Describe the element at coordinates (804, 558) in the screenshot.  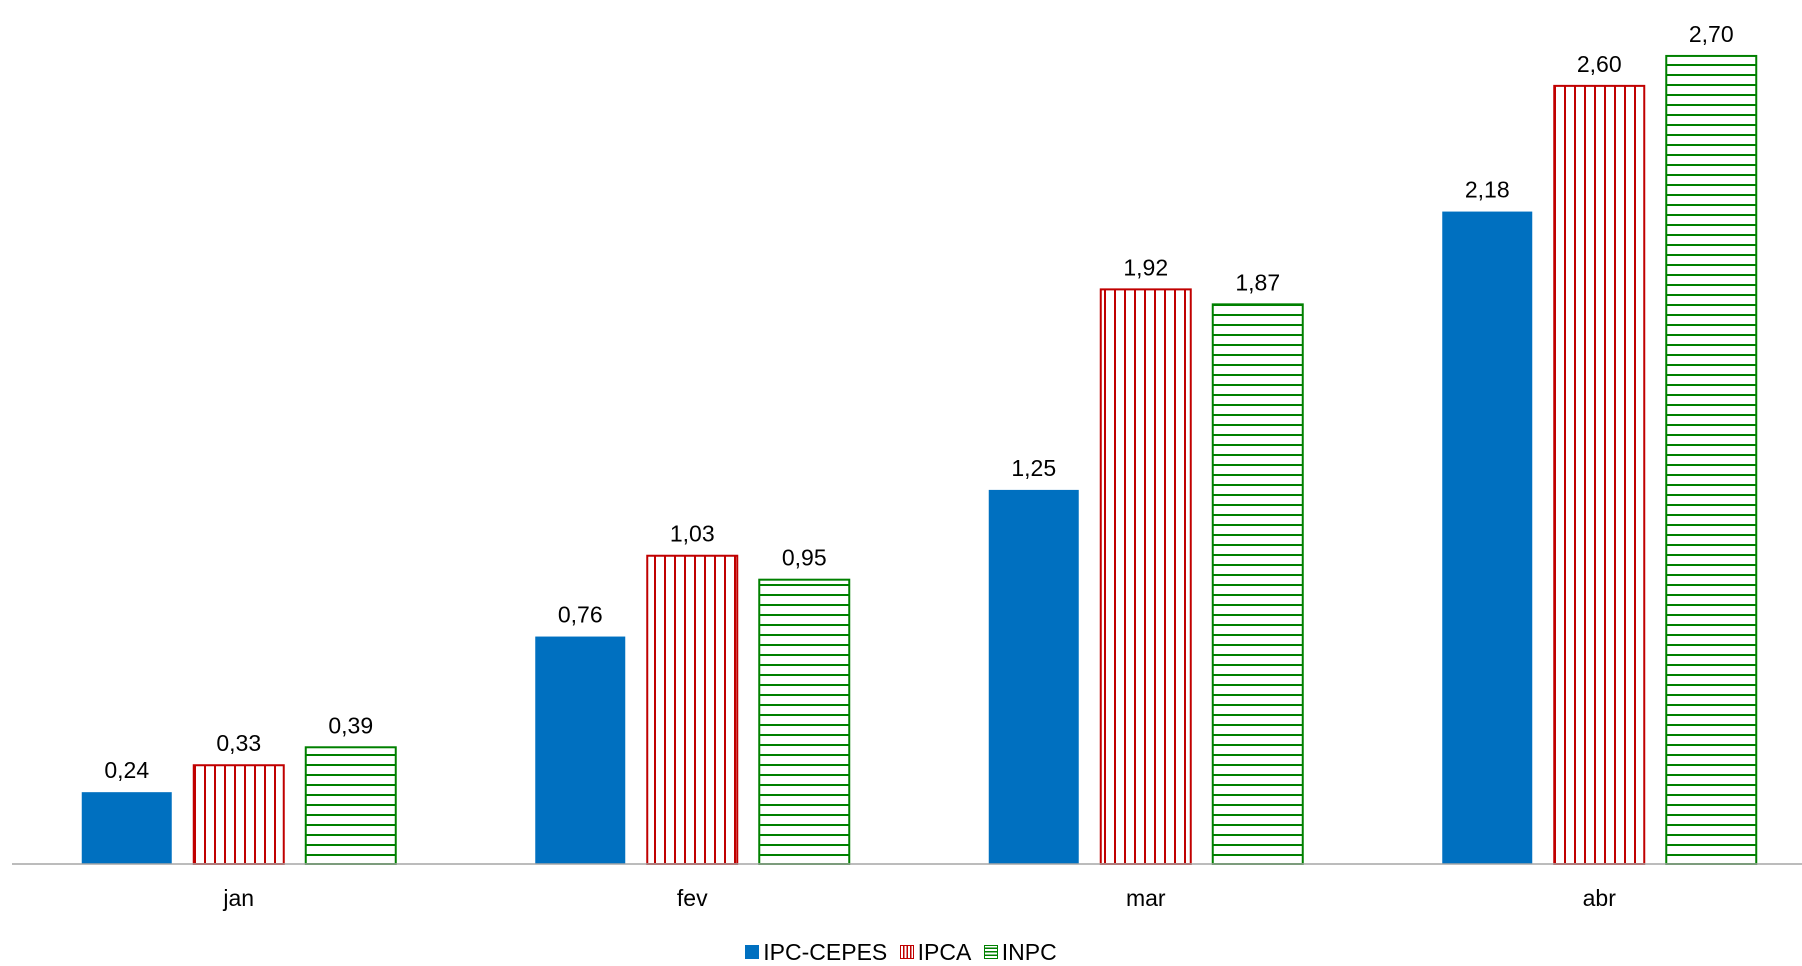
I see `value-label-inpc-fev: 0,95` at that location.